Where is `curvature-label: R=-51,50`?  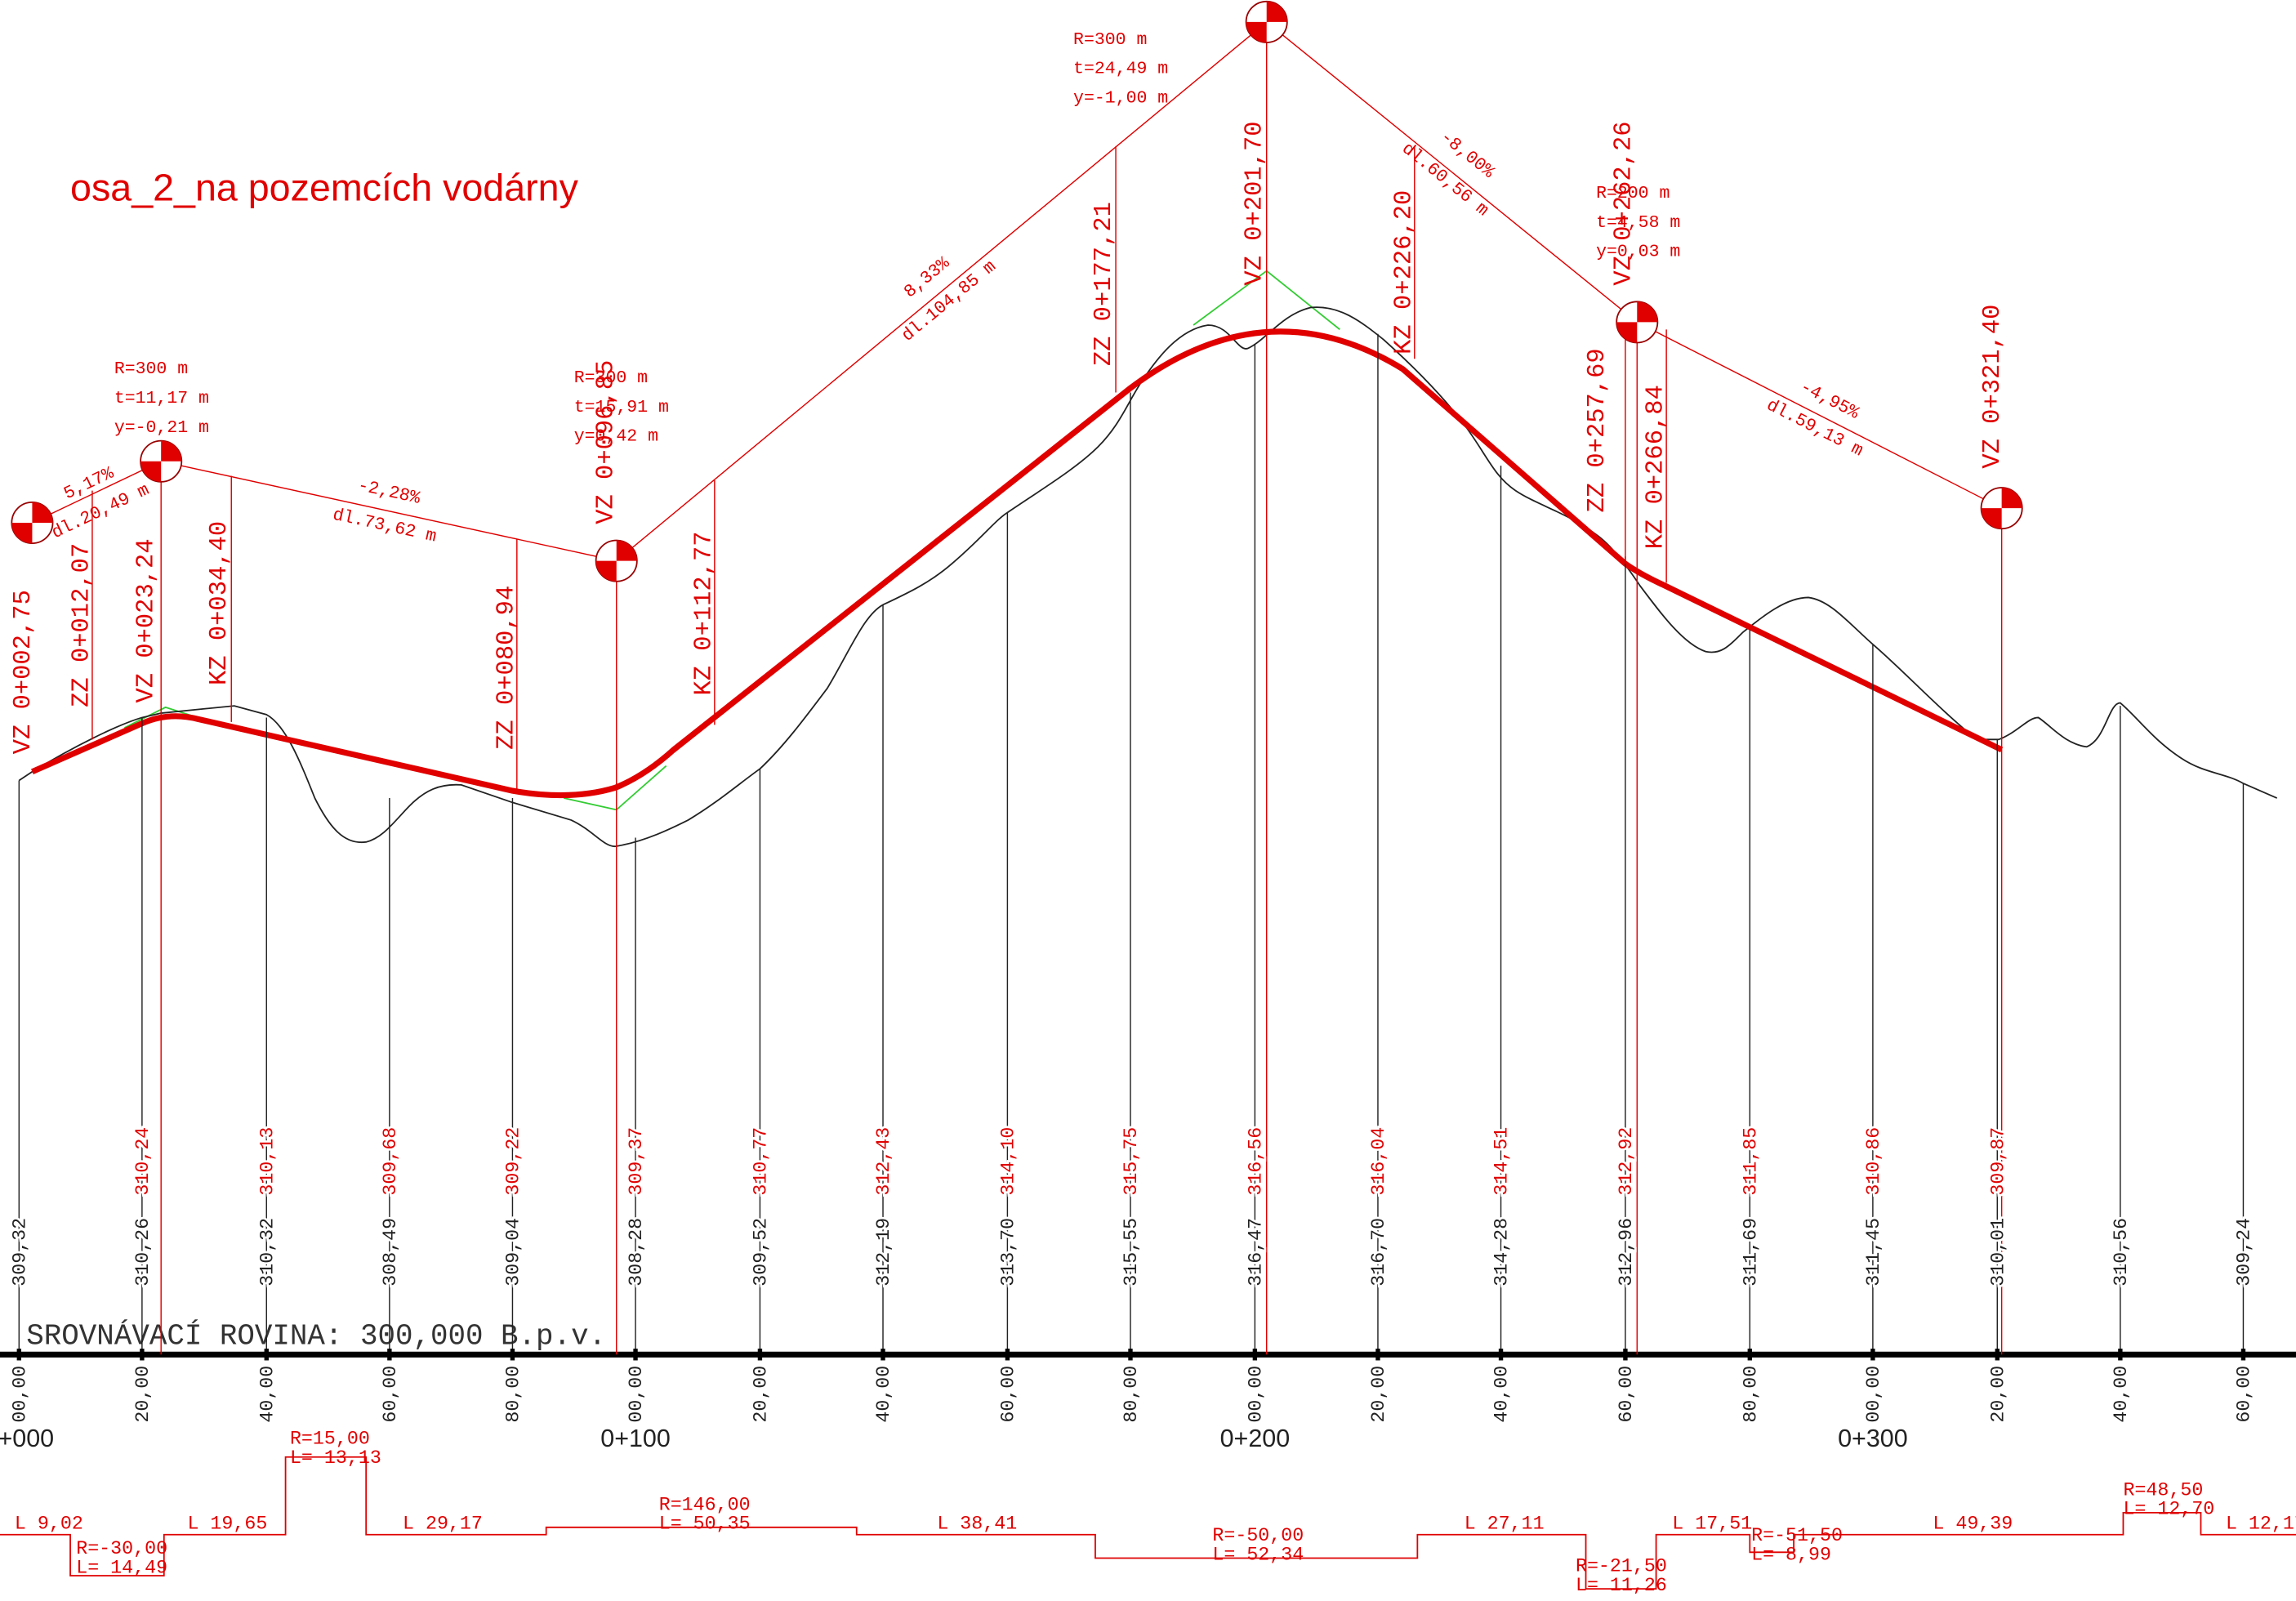
curvature-label: R=-51,50 is located at coordinates (1797, 1535).